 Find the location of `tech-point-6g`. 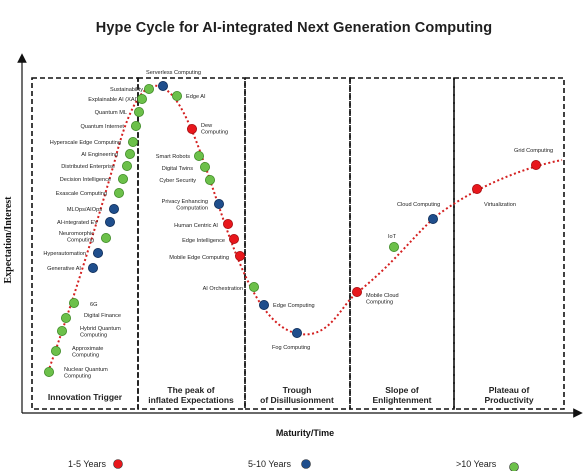

tech-point-6g is located at coordinates (74, 302).